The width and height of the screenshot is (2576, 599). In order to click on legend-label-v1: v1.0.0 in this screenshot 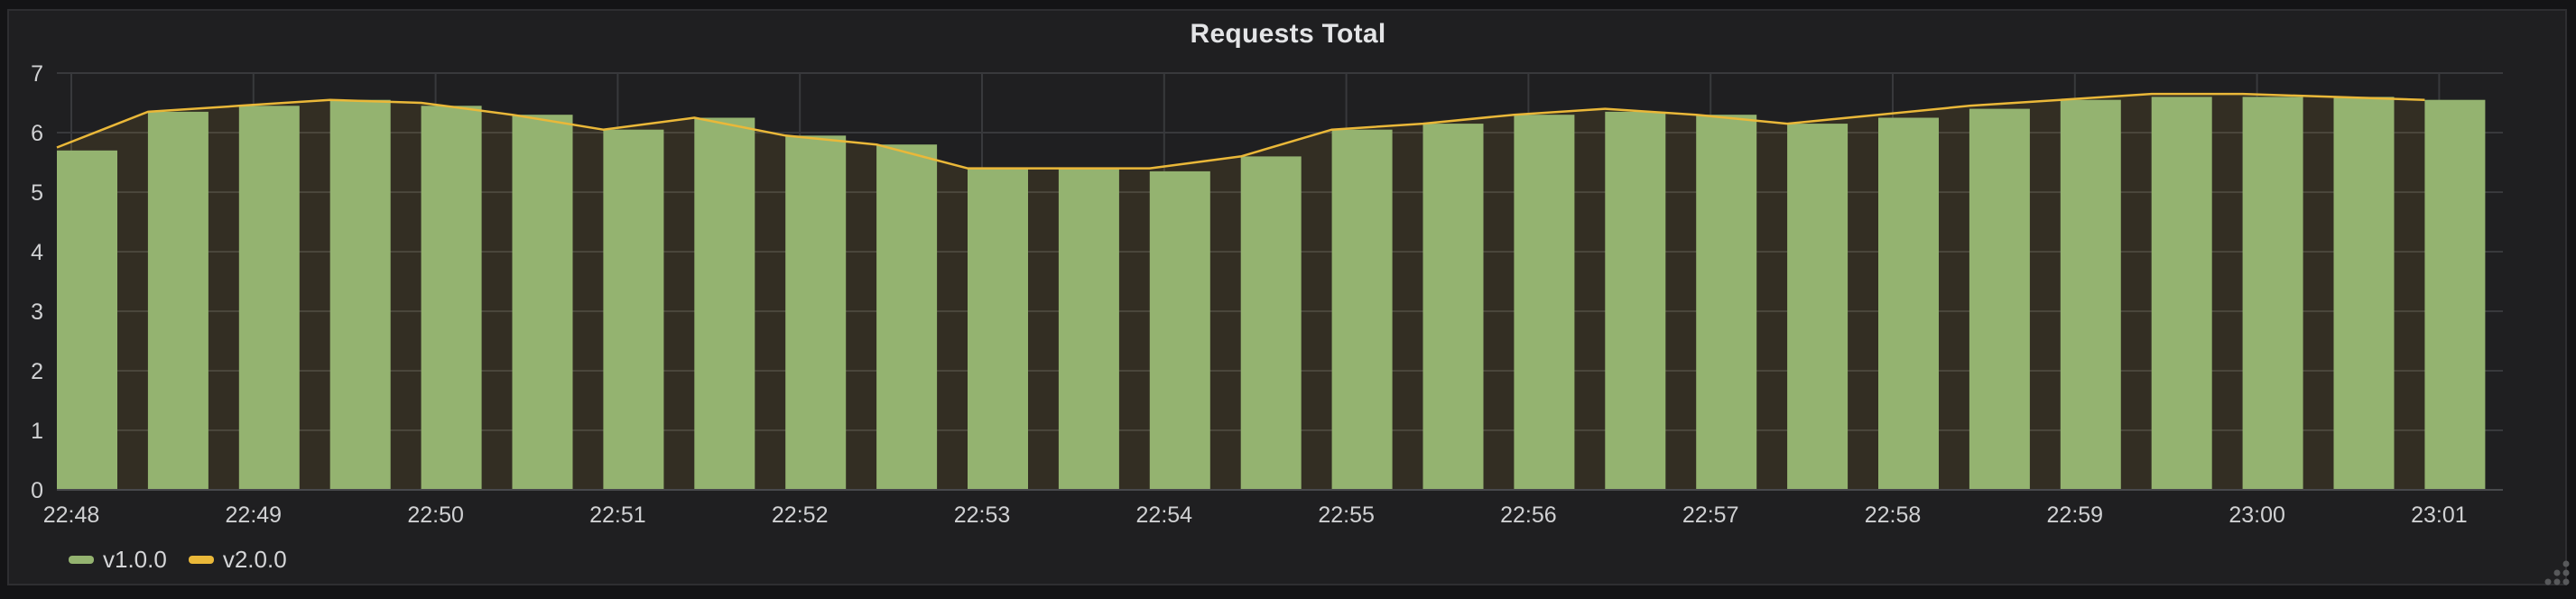, I will do `click(135, 559)`.